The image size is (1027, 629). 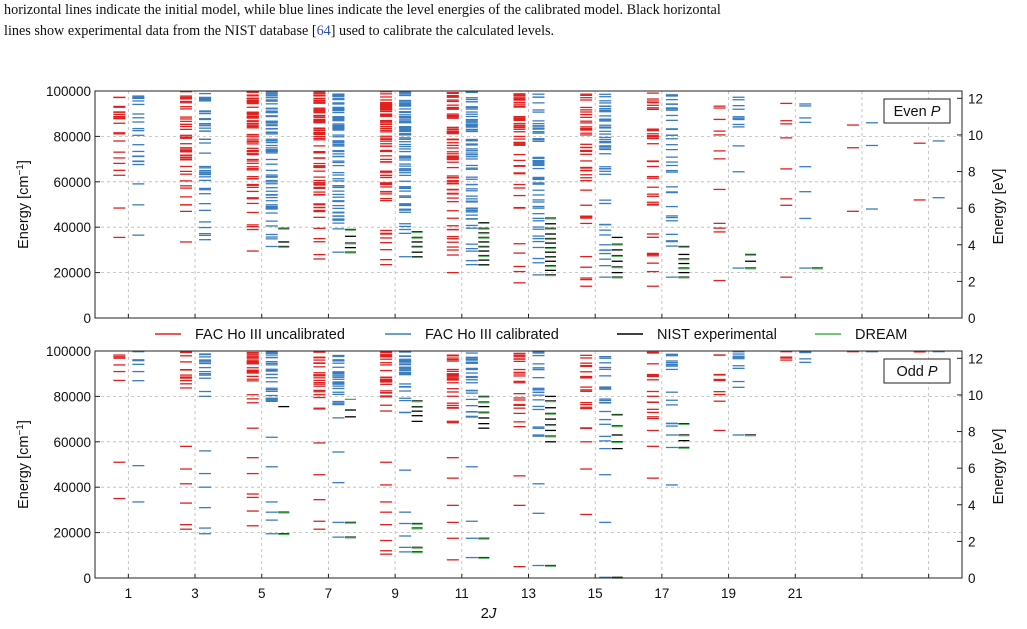 I want to click on legend-item: DREAM, so click(x=861, y=335).